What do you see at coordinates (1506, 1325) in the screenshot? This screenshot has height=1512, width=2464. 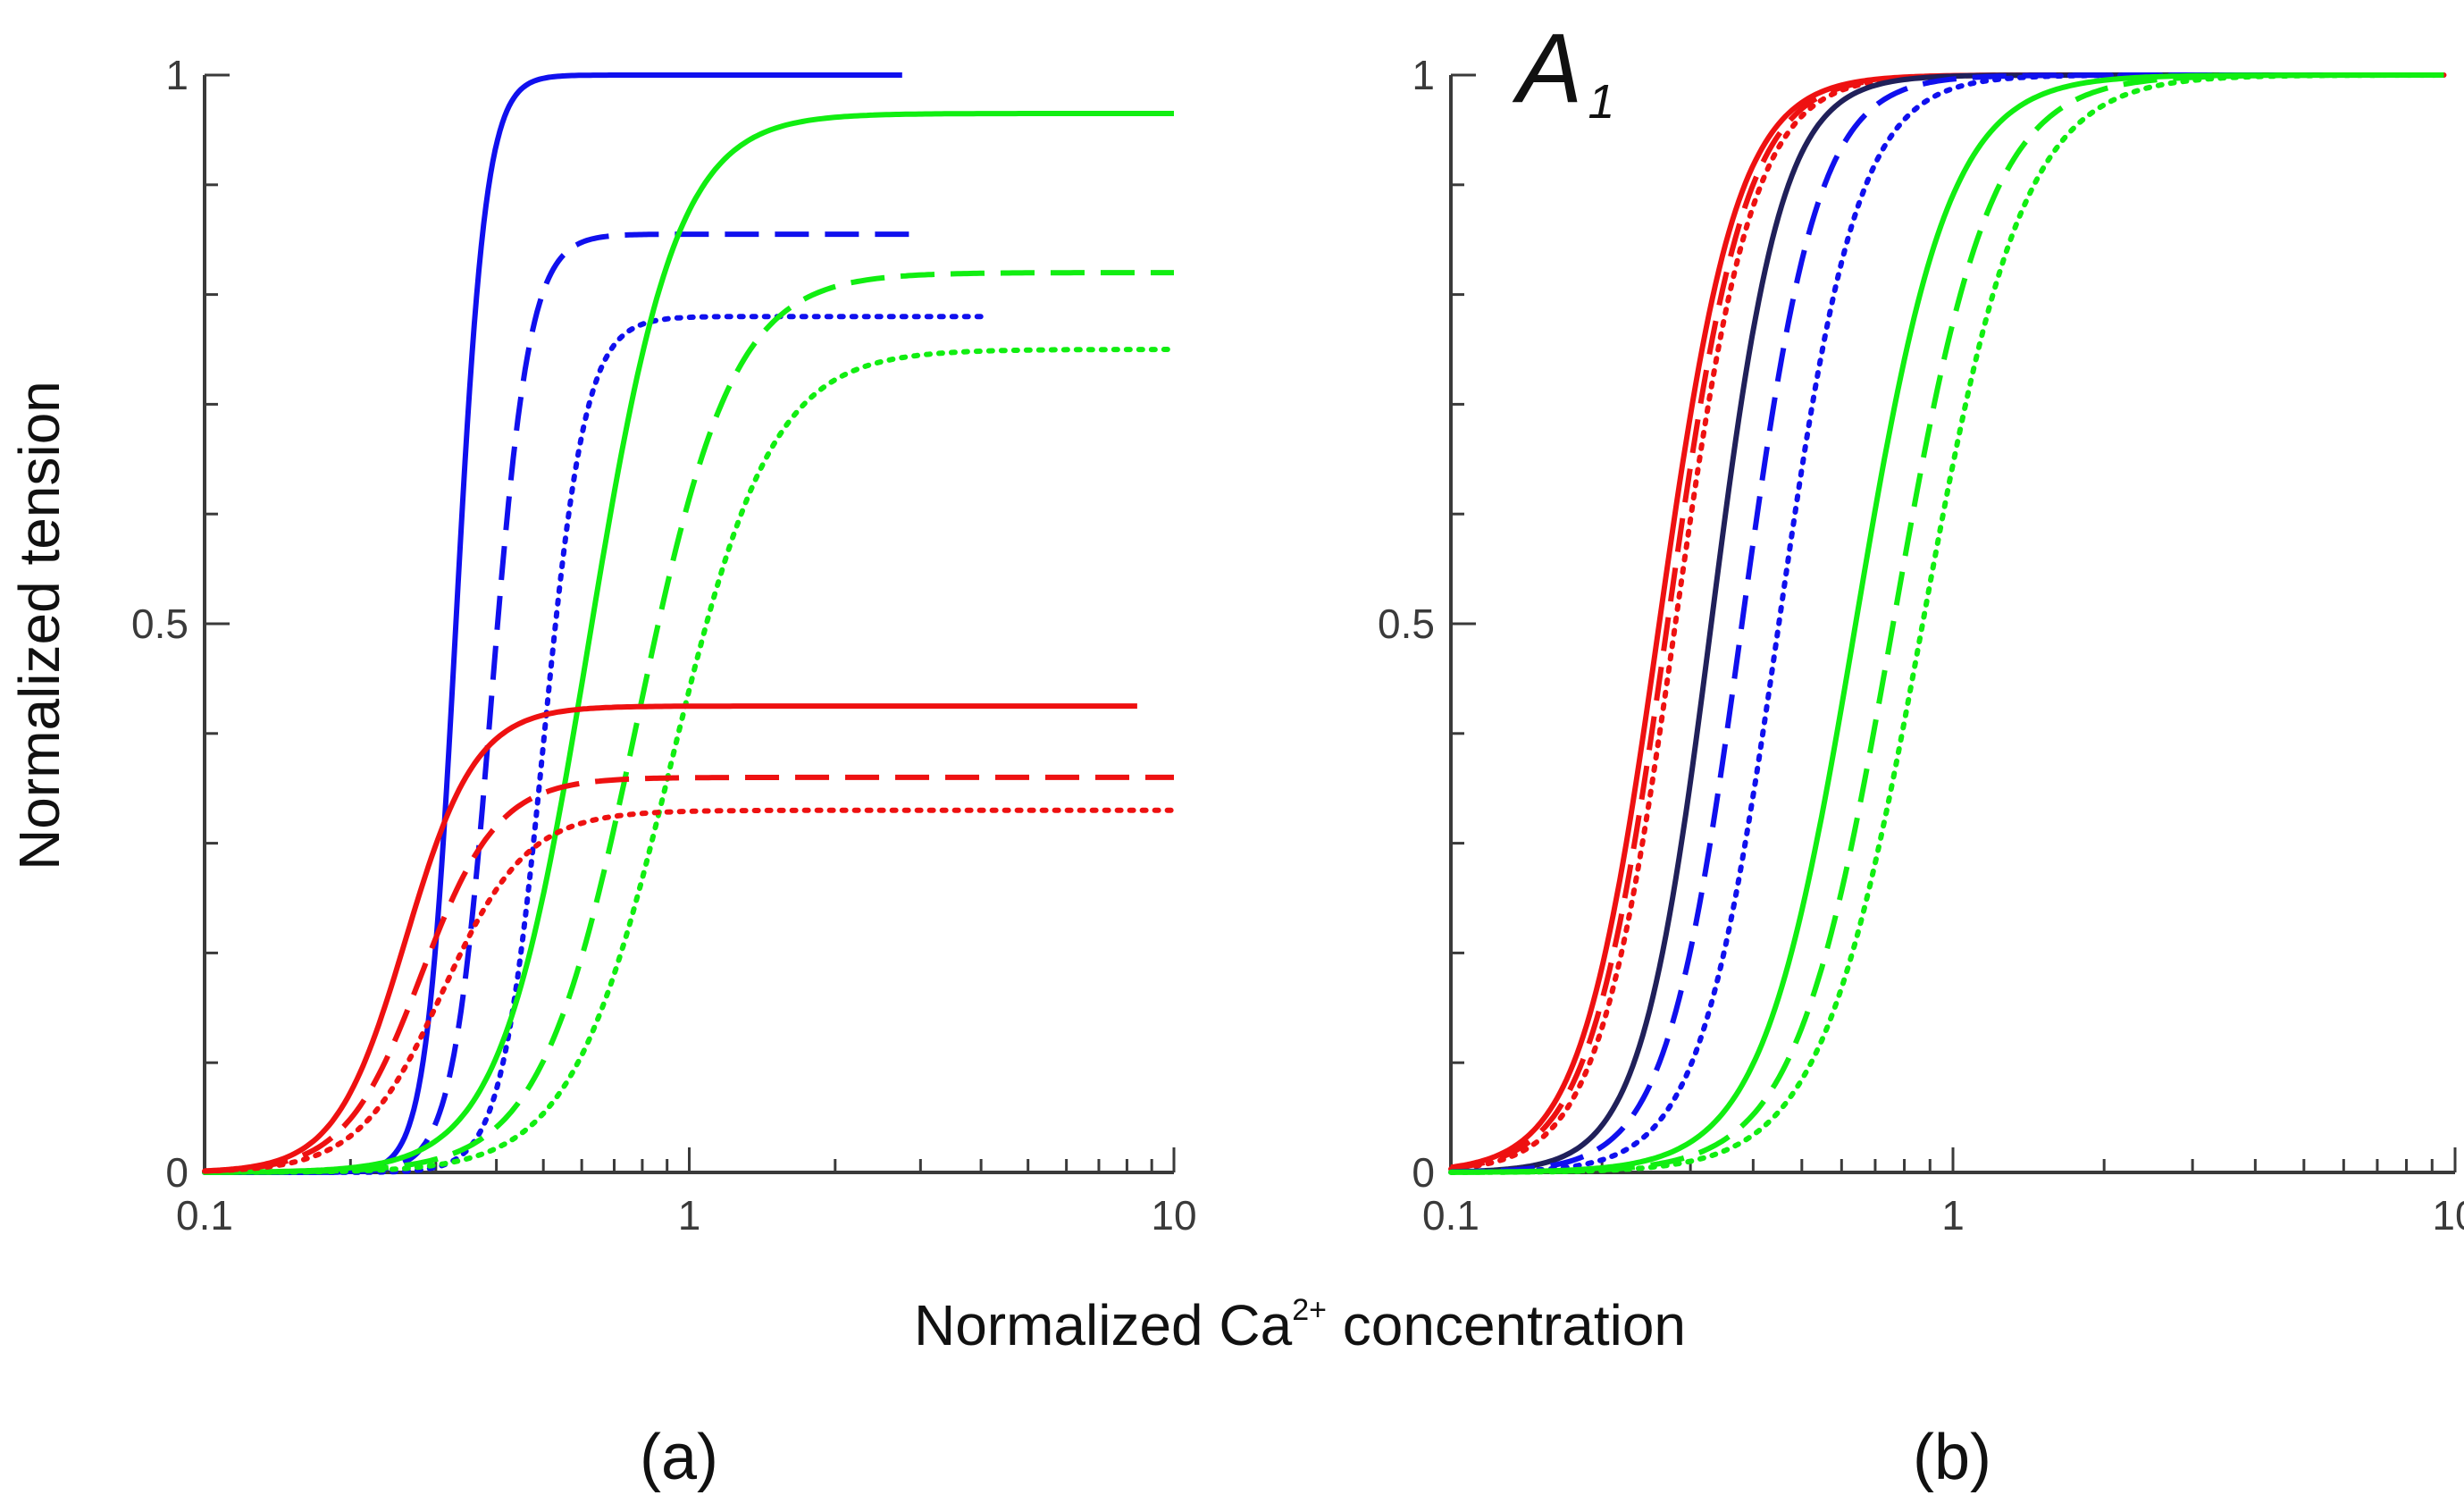 I see `x-axis-title-suffix: concentration` at bounding box center [1506, 1325].